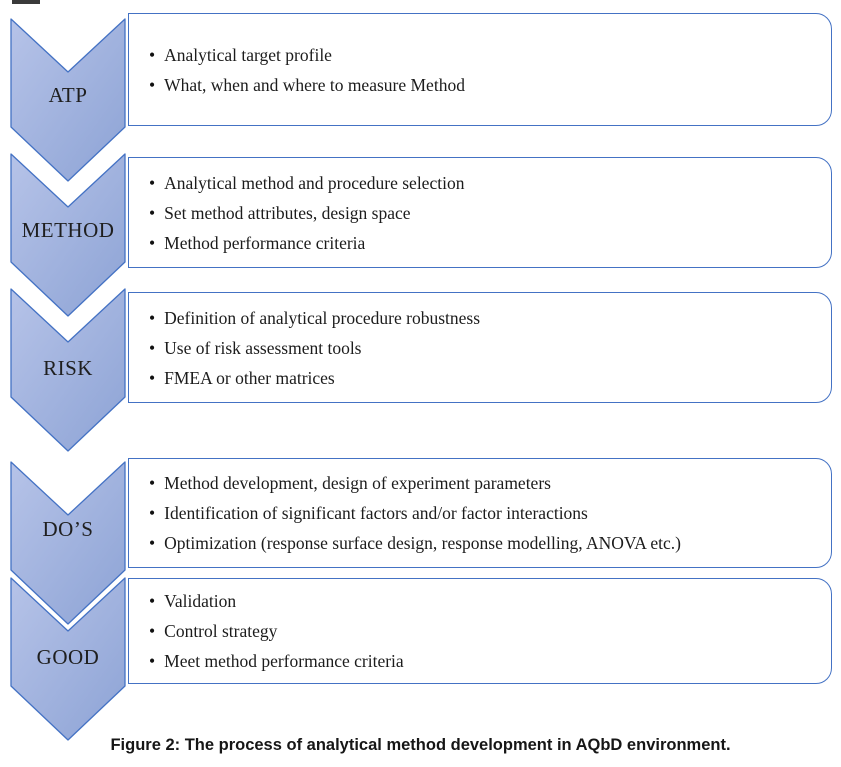 Image resolution: width=841 pixels, height=767 pixels. What do you see at coordinates (276, 601) in the screenshot?
I see `bullet-item: Validation` at bounding box center [276, 601].